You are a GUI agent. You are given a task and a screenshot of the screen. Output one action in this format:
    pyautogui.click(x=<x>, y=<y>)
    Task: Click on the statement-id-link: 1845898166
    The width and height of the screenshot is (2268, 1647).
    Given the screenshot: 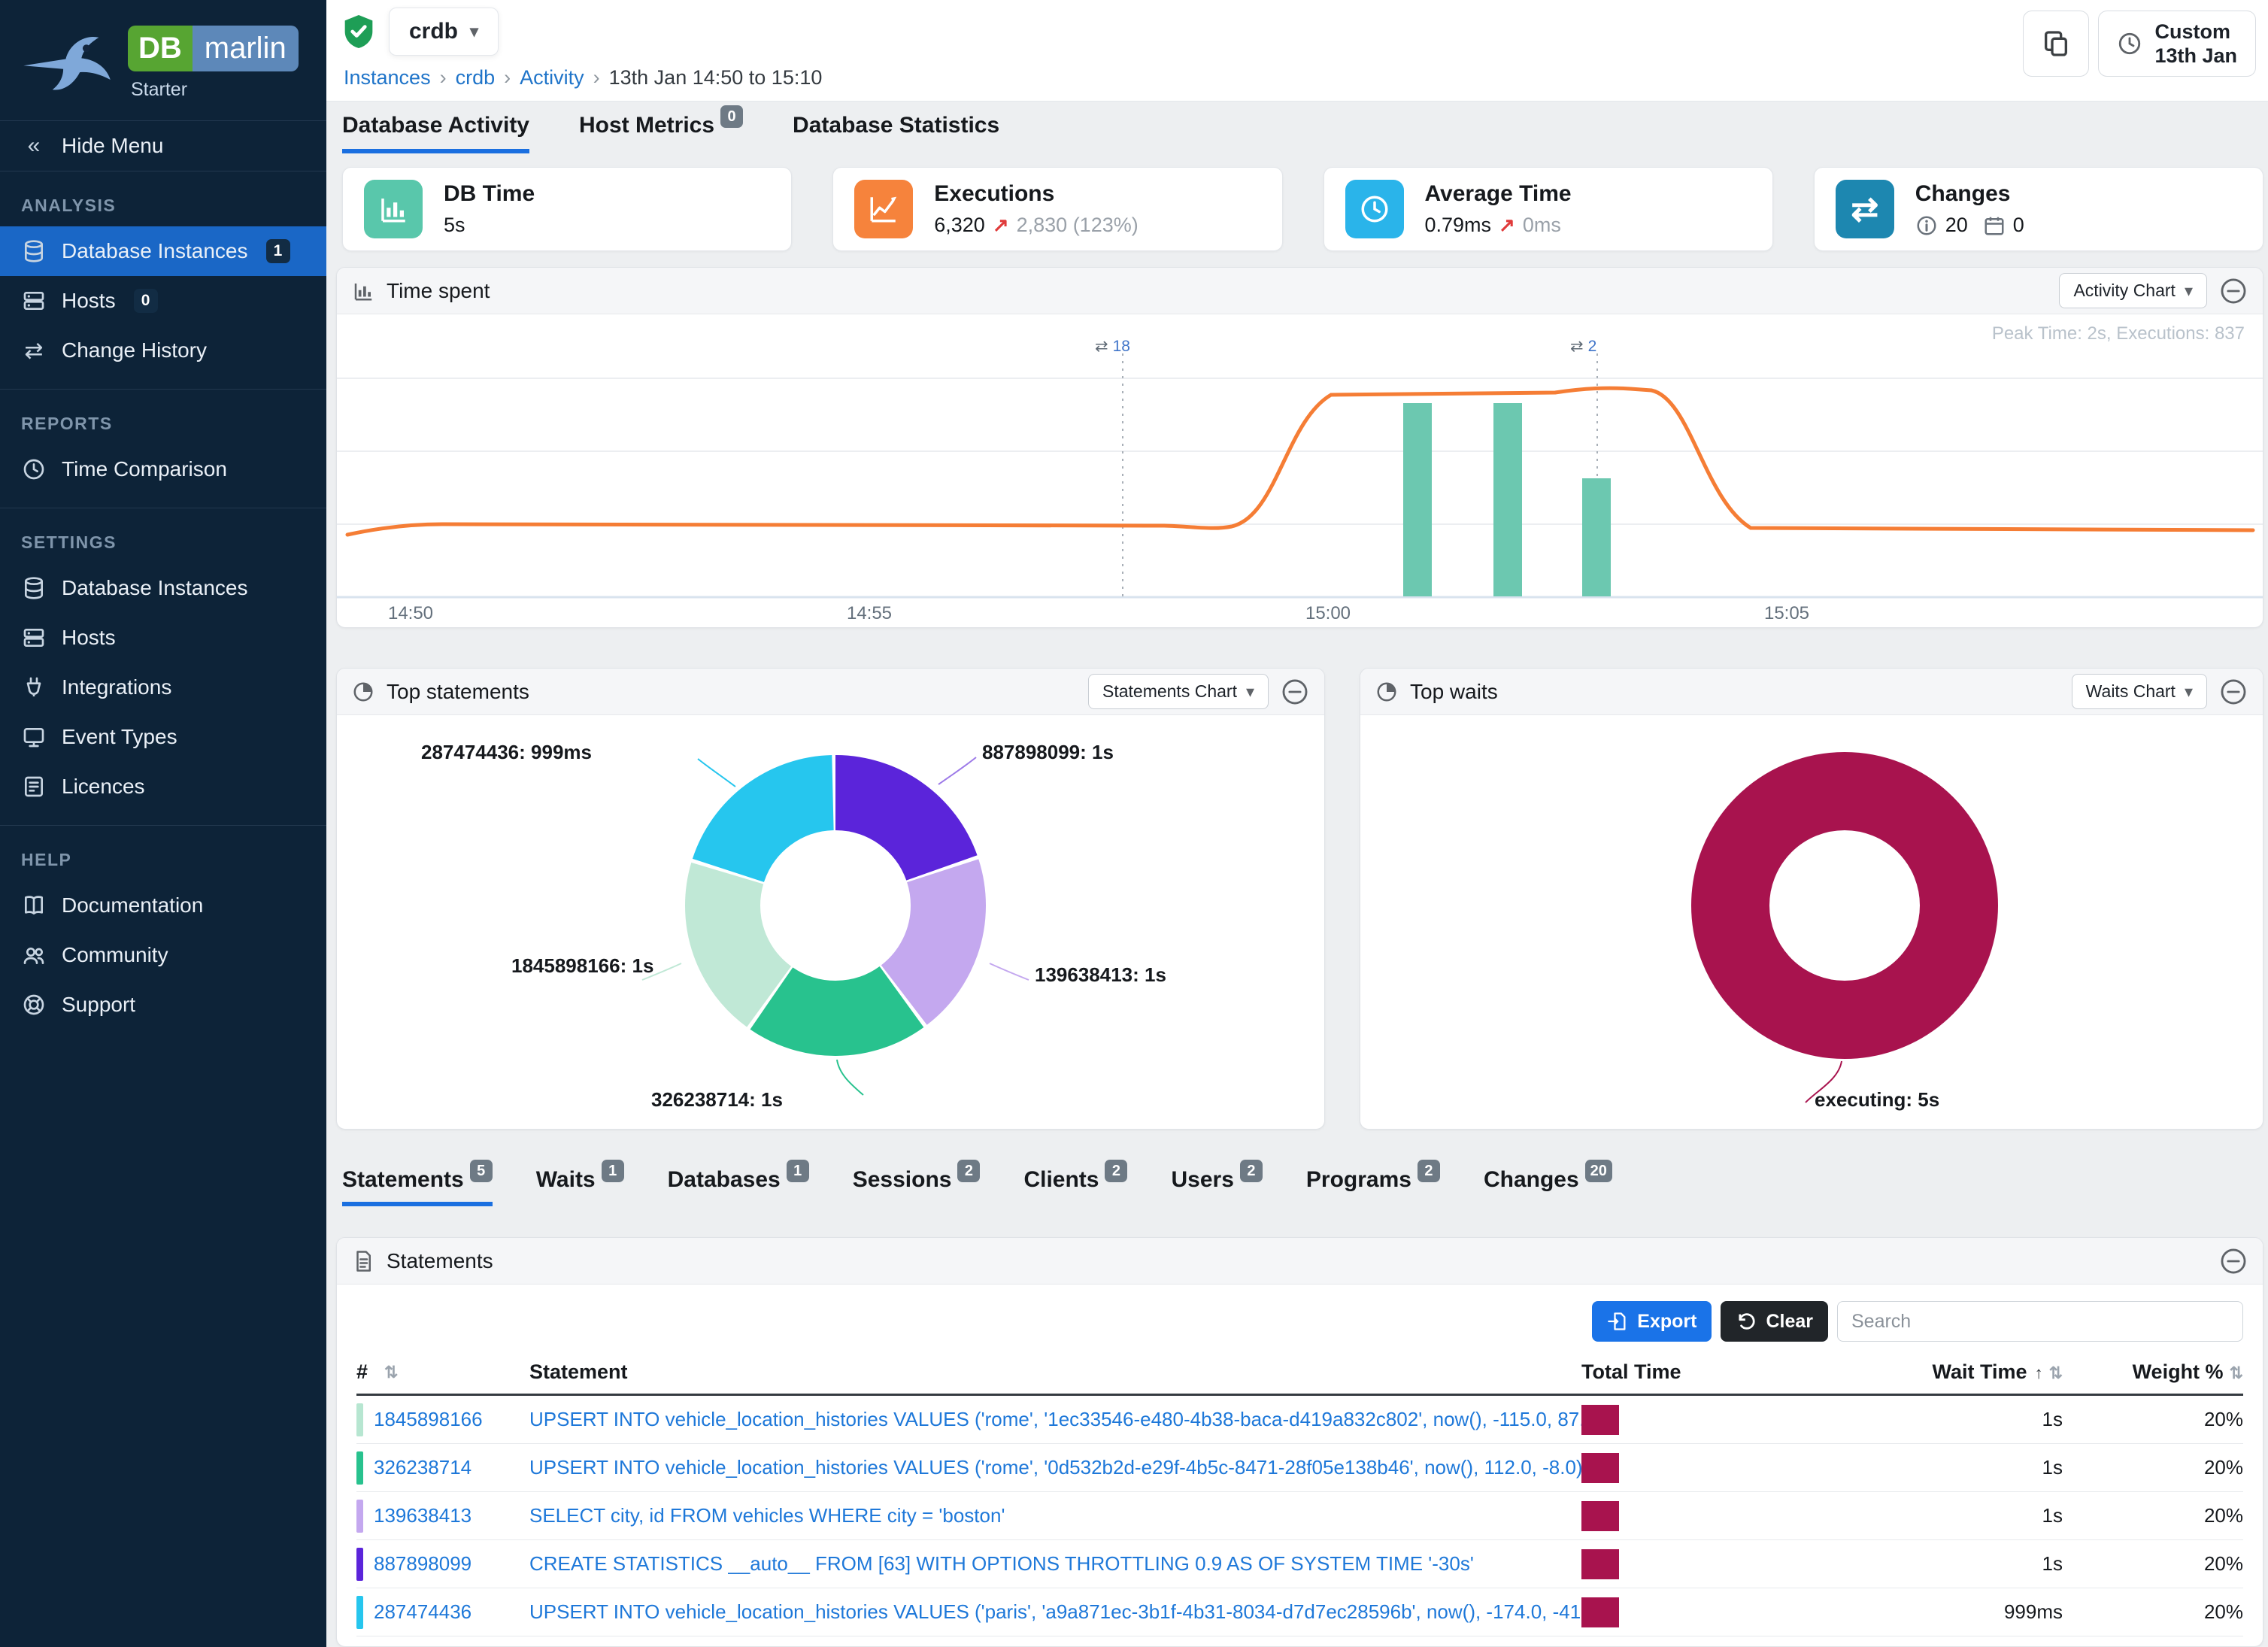 What is the action you would take?
    pyautogui.click(x=429, y=1419)
    